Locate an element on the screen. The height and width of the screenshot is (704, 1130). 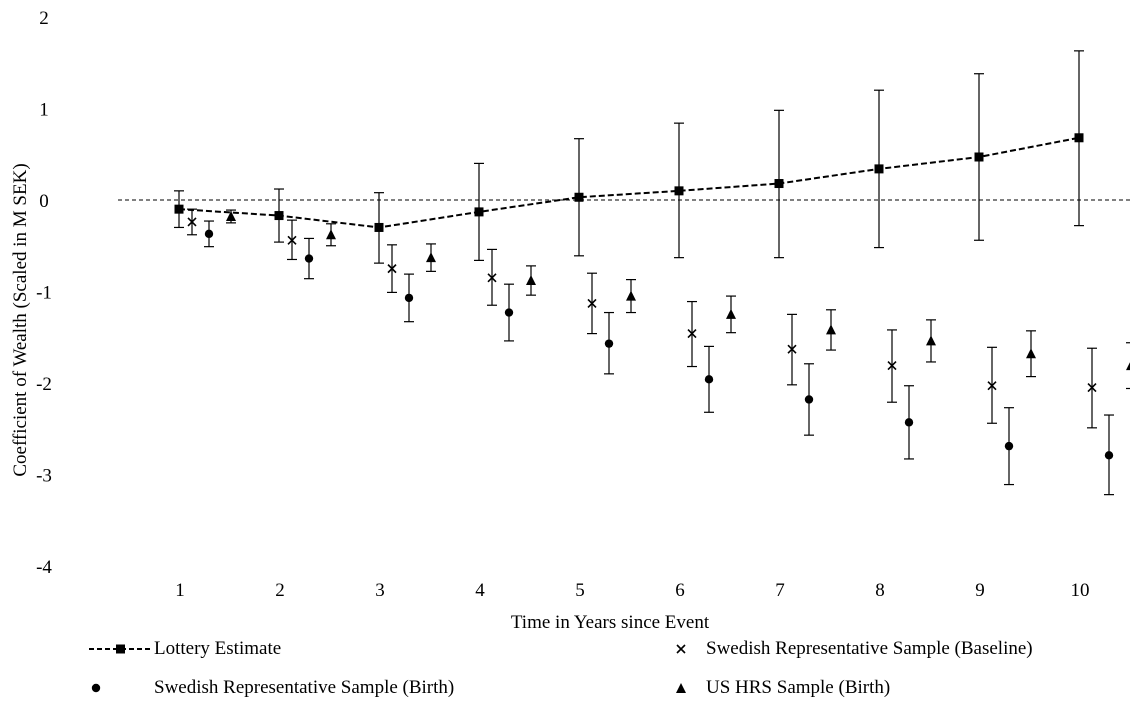
legend-swatch-swedish-baseline is located at coordinates (681, 649).